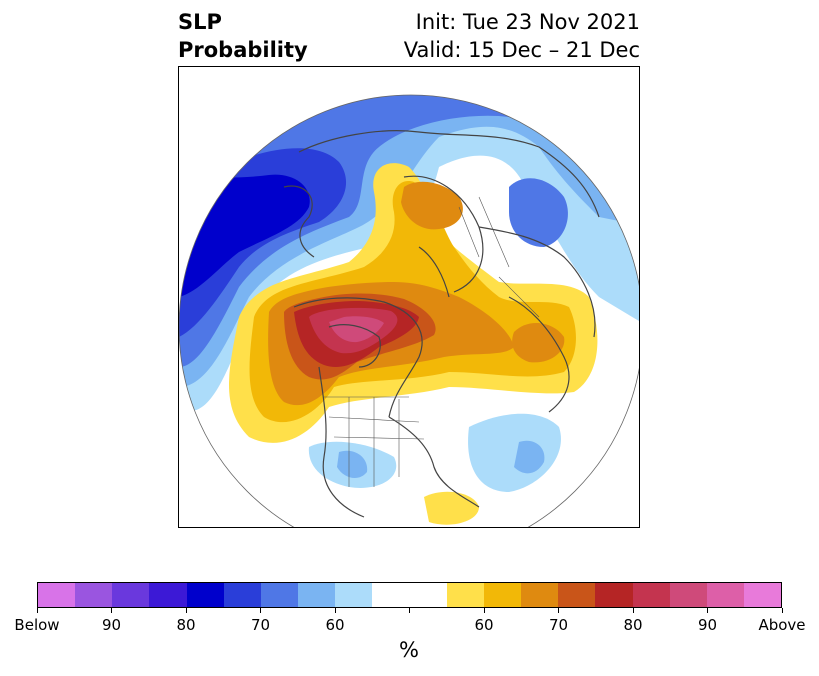 The image size is (819, 676). I want to click on above-region-caribbean, so click(451, 508).